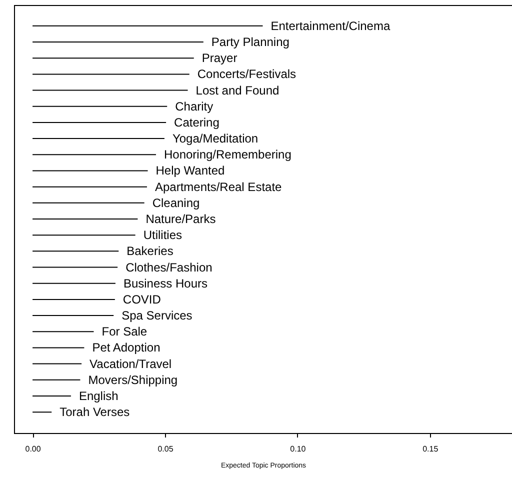 Image resolution: width=512 pixels, height=477 pixels. What do you see at coordinates (133, 379) in the screenshot?
I see `y-tick-label: Movers/Shipping` at bounding box center [133, 379].